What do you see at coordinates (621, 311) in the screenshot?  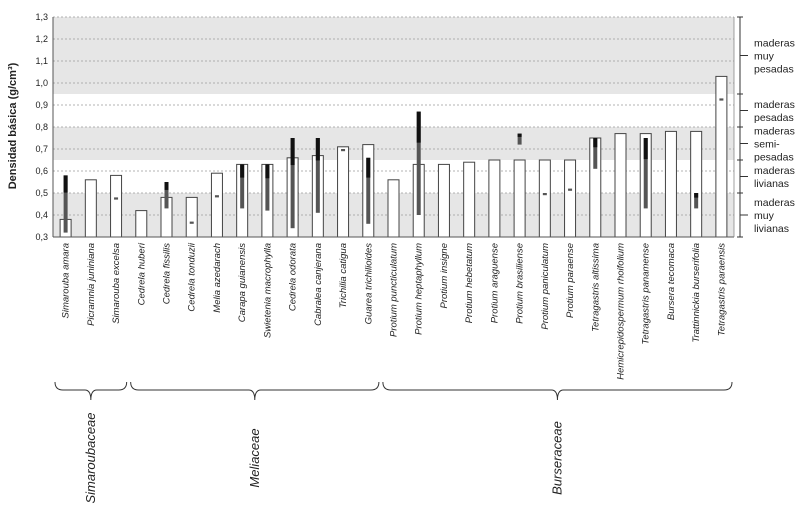 I see `species-label: Hemicrepidospermum rhoifolium` at bounding box center [621, 311].